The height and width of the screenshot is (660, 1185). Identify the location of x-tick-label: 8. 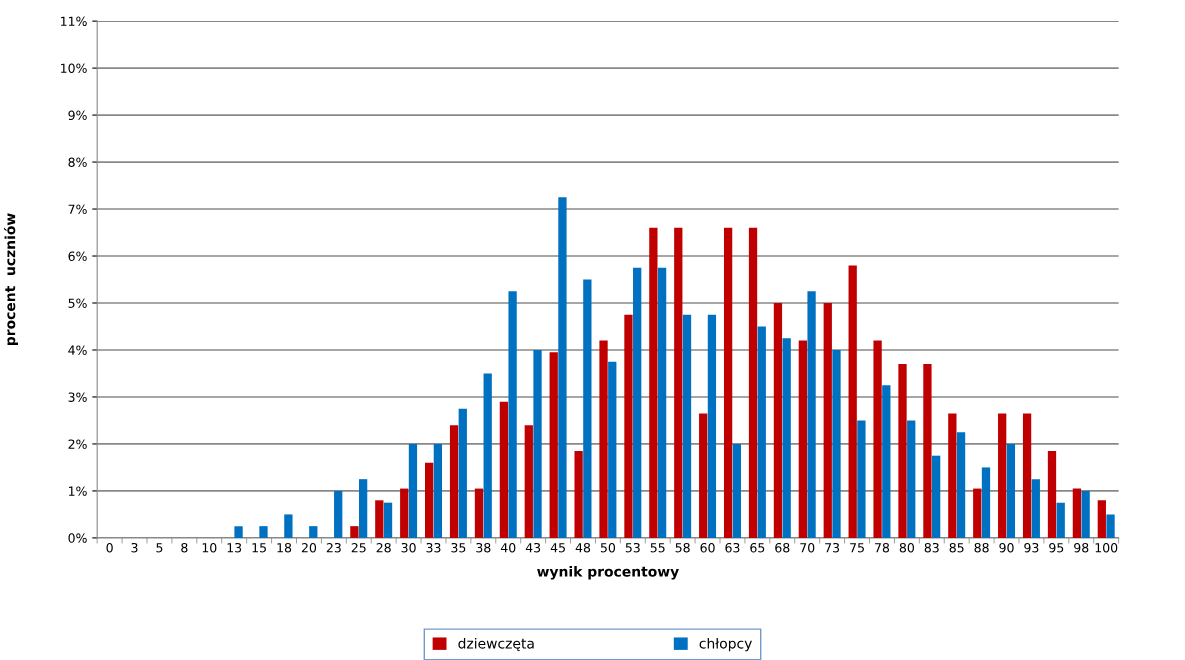
(184, 547).